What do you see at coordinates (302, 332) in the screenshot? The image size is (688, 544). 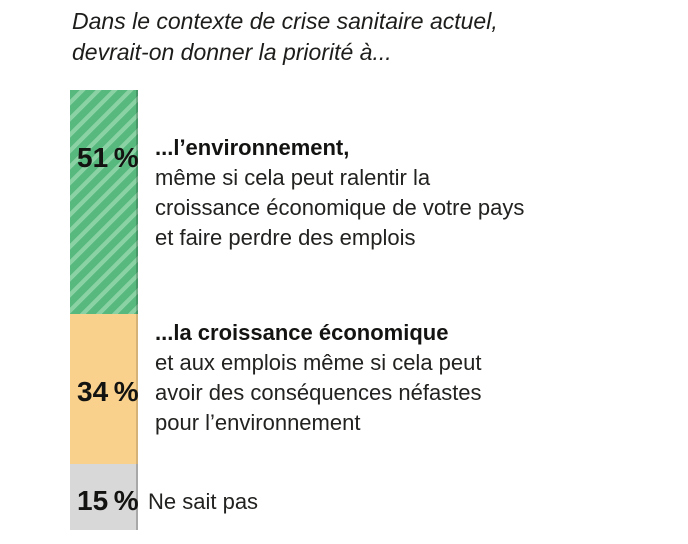 I see `answer-economy-lead: ...la croissance économique` at bounding box center [302, 332].